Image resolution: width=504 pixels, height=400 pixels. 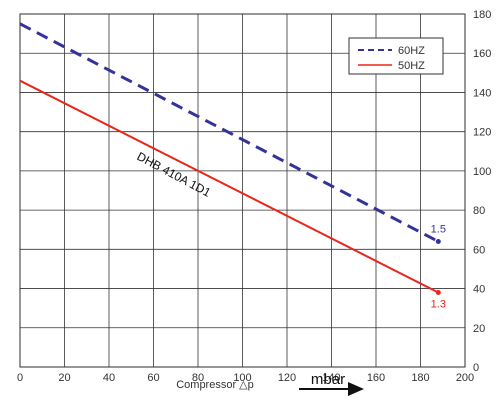 I want to click on y-tick-label: 0, so click(x=476, y=368).